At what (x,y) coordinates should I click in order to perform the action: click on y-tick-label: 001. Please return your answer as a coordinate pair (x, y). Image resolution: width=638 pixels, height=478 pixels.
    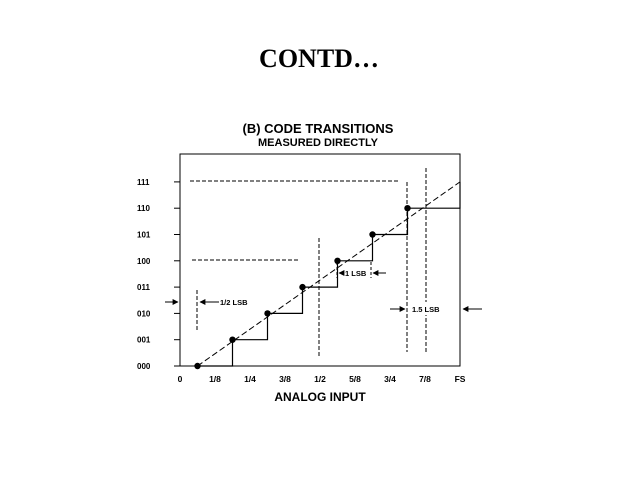
    Looking at the image, I should click on (144, 340).